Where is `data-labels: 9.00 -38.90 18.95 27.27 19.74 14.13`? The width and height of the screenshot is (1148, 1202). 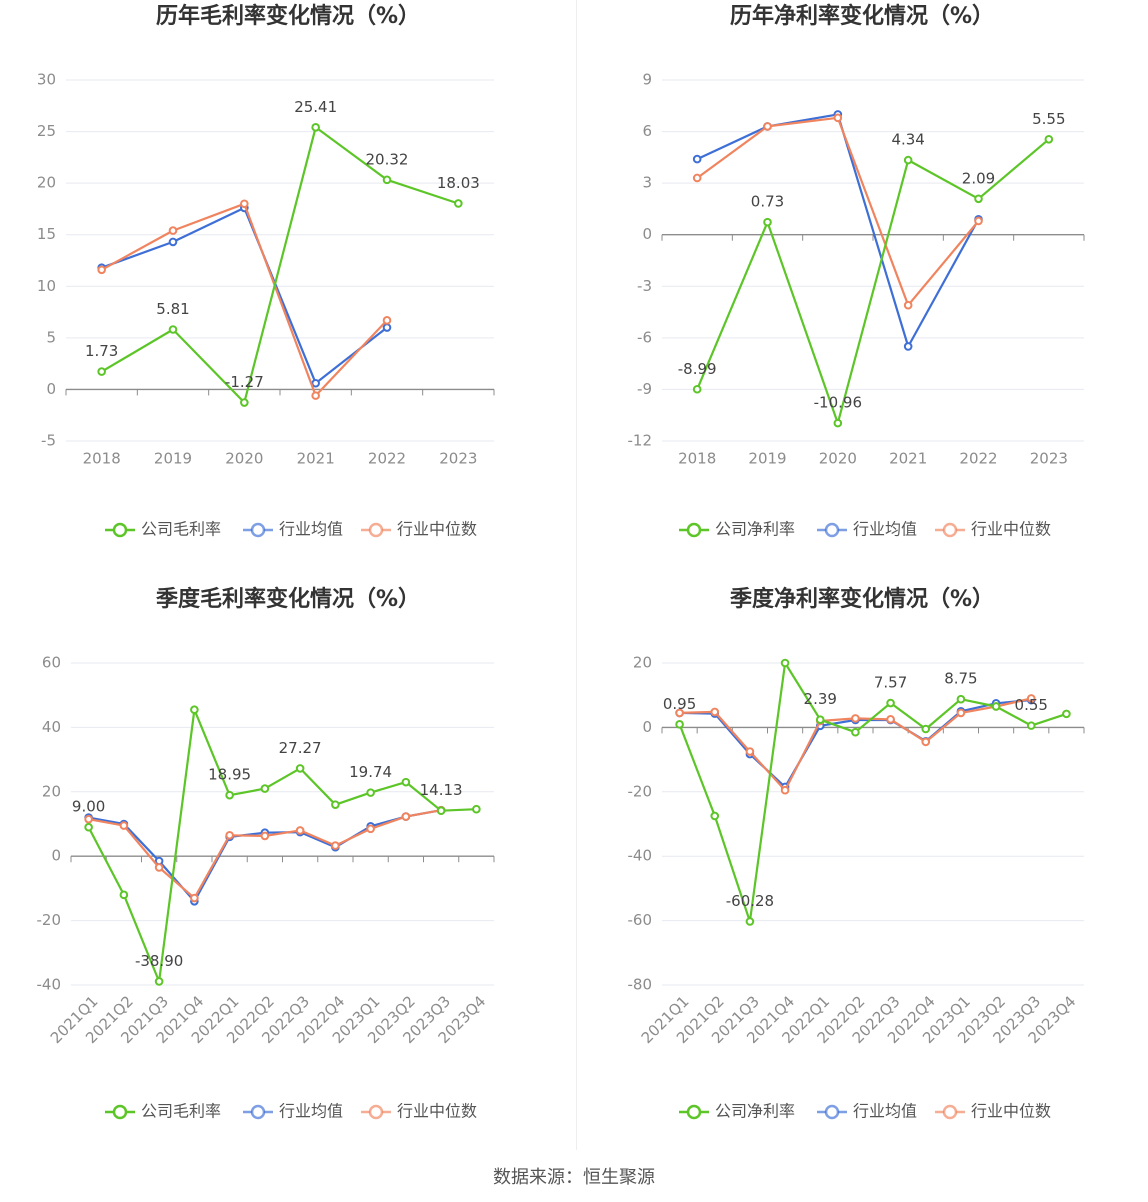
data-labels: 9.00 -38.90 18.95 27.27 19.74 14.13 is located at coordinates (267, 854).